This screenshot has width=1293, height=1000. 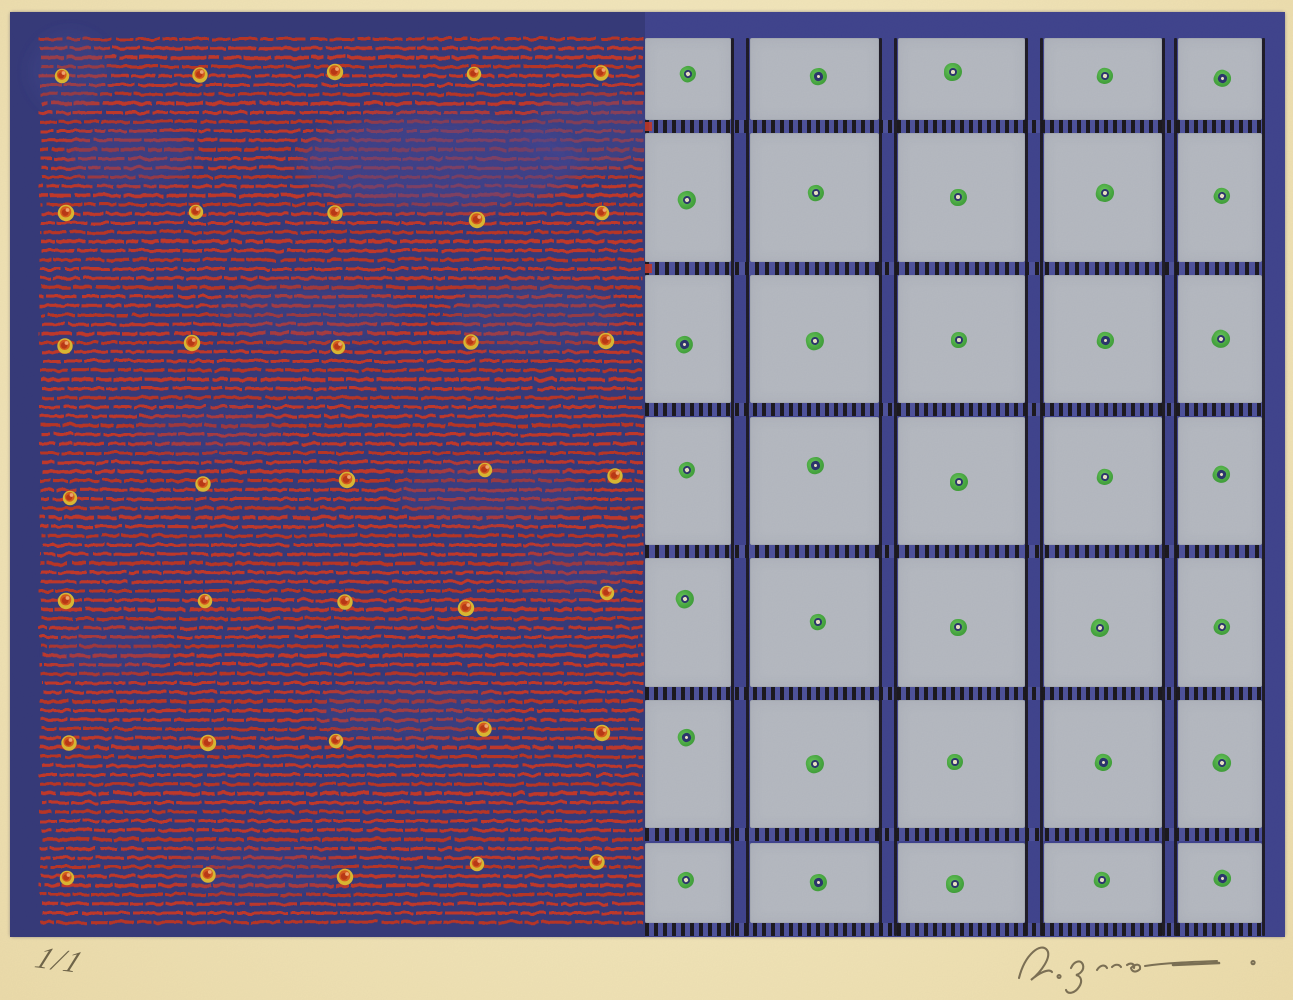 I want to click on signature-stroke, so click(x=1136, y=970).